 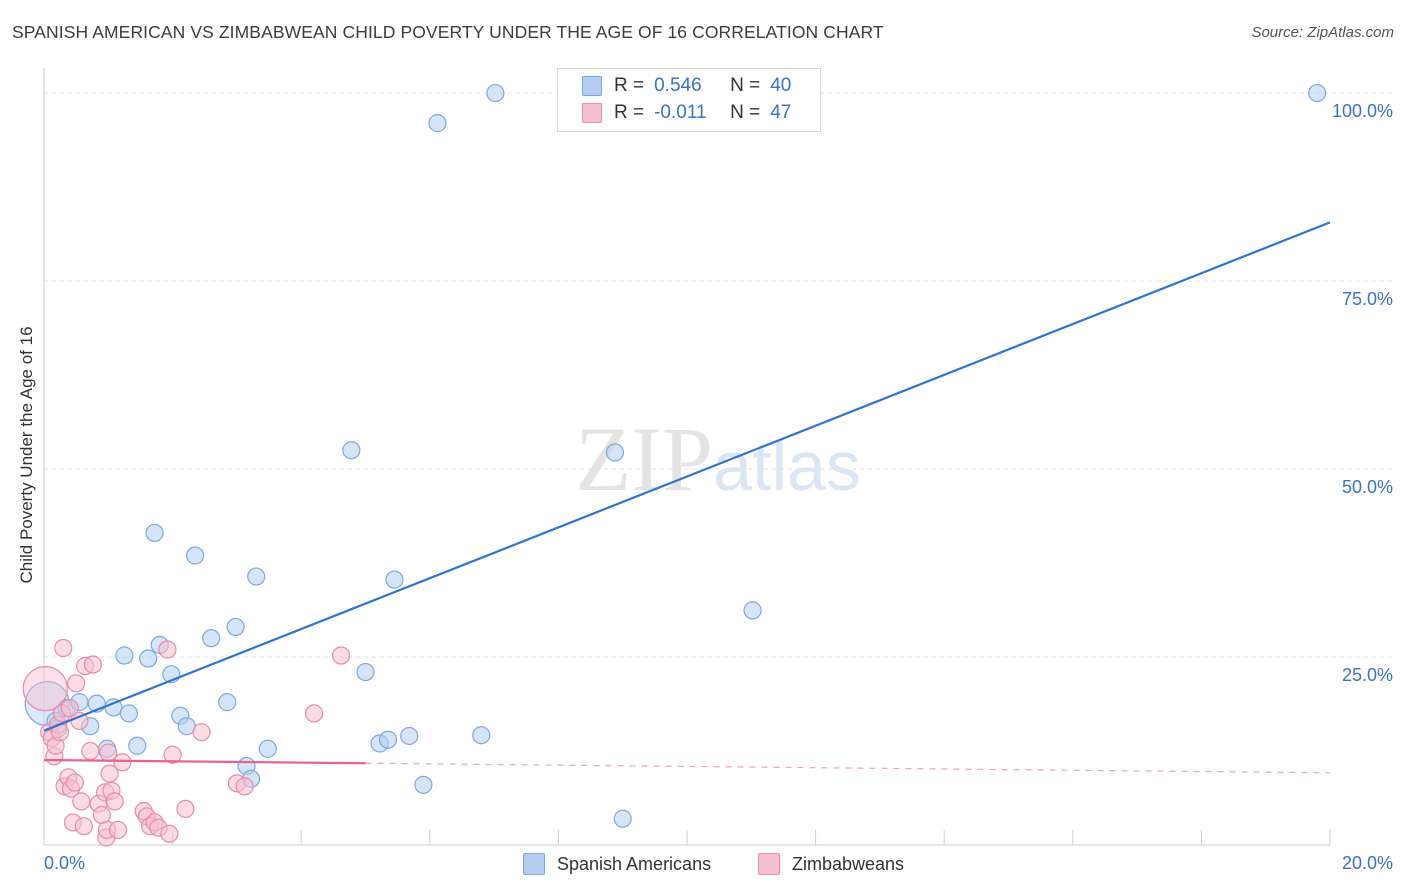 I want to click on watermark-atlas: atlas, so click(x=787, y=466).